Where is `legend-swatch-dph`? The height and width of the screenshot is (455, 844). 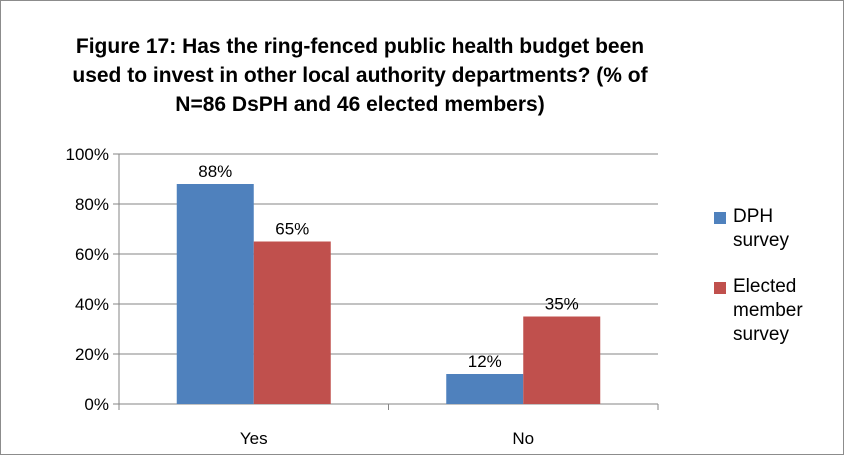 legend-swatch-dph is located at coordinates (720, 218).